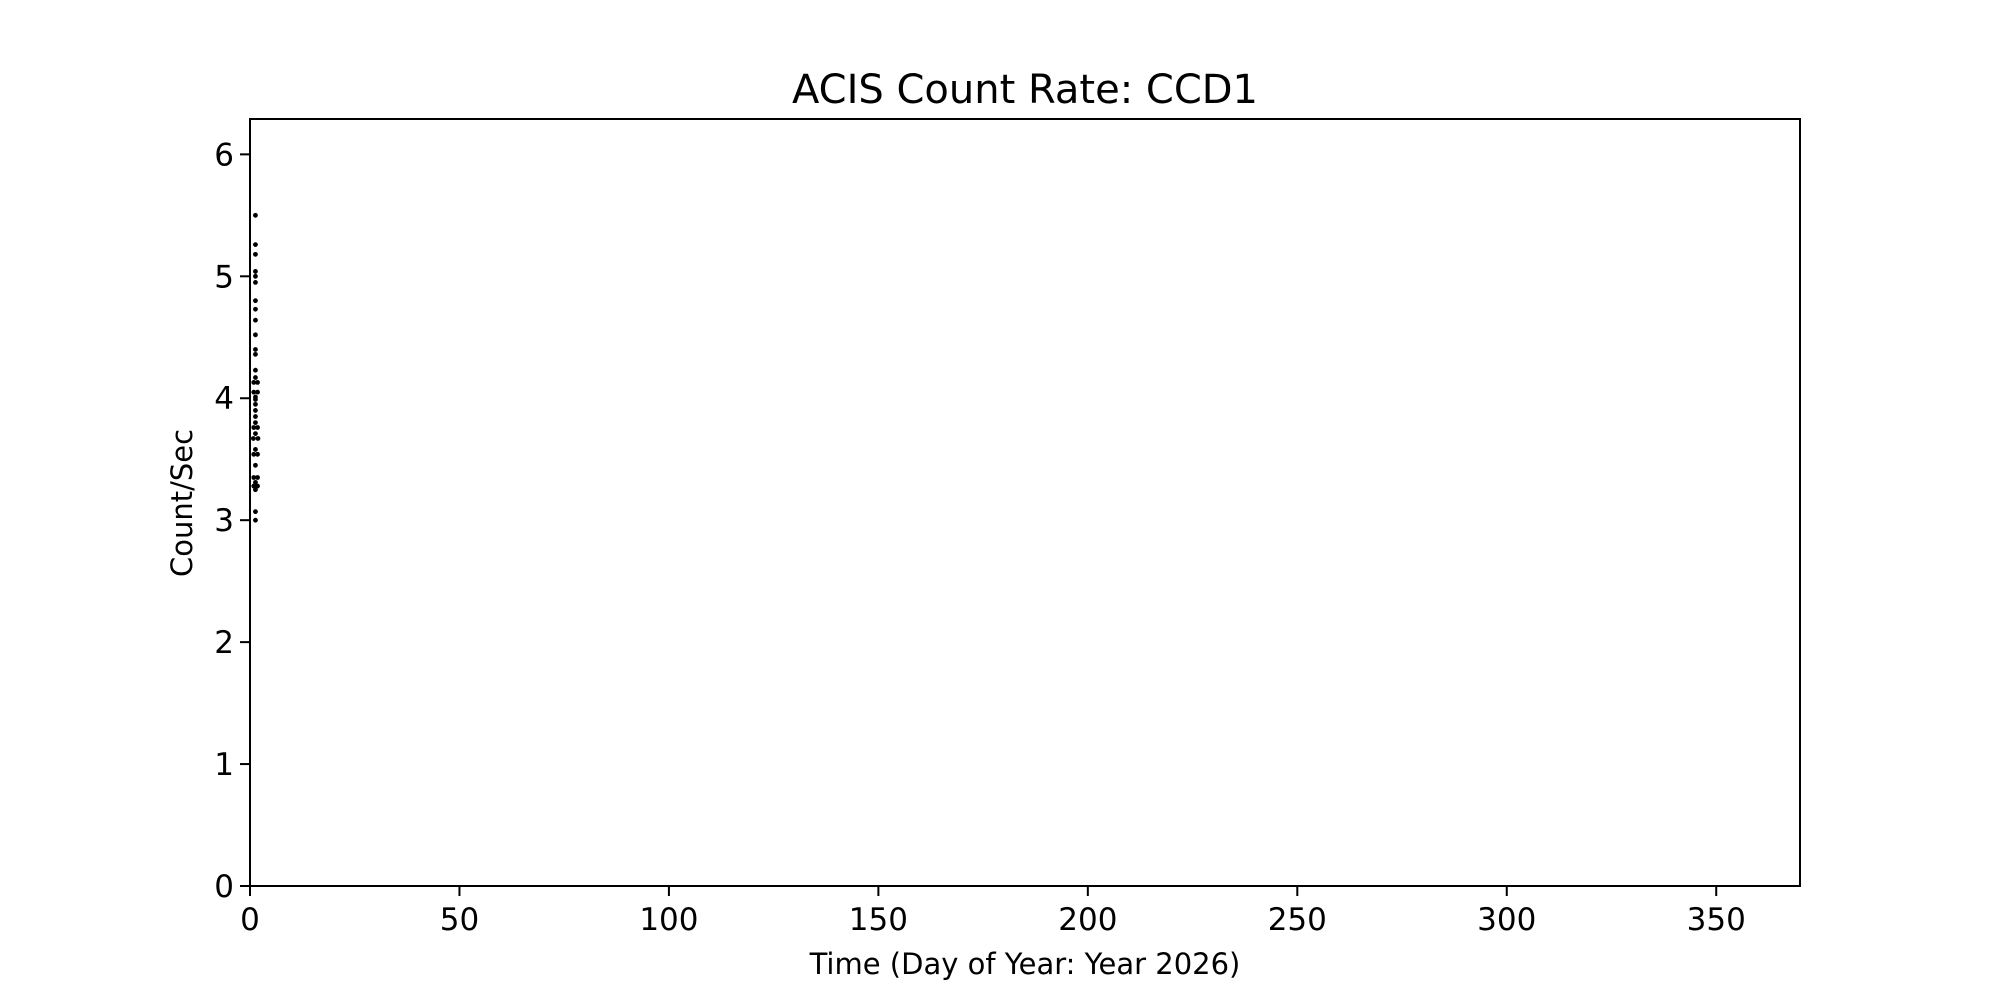 The image size is (2000, 1000). What do you see at coordinates (224, 277) in the screenshot?
I see `y-tick-label: 5` at bounding box center [224, 277].